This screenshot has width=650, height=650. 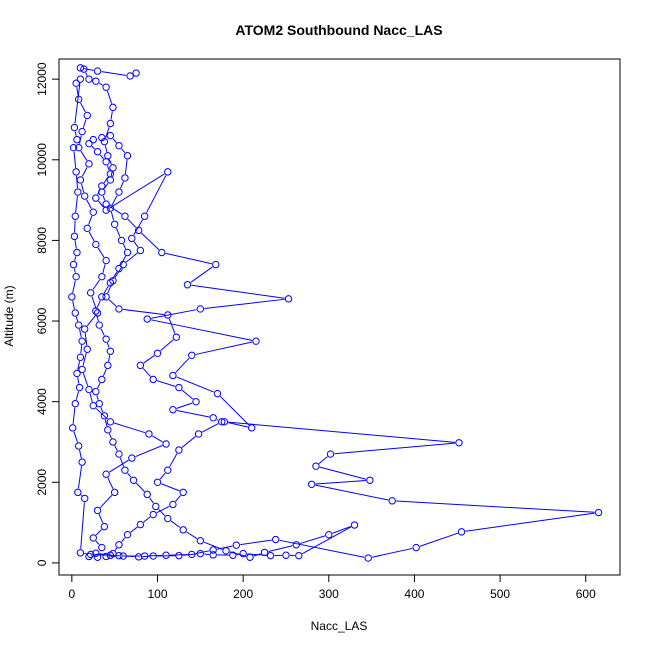 I want to click on y-tick-label: 4000, so click(x=42, y=401).